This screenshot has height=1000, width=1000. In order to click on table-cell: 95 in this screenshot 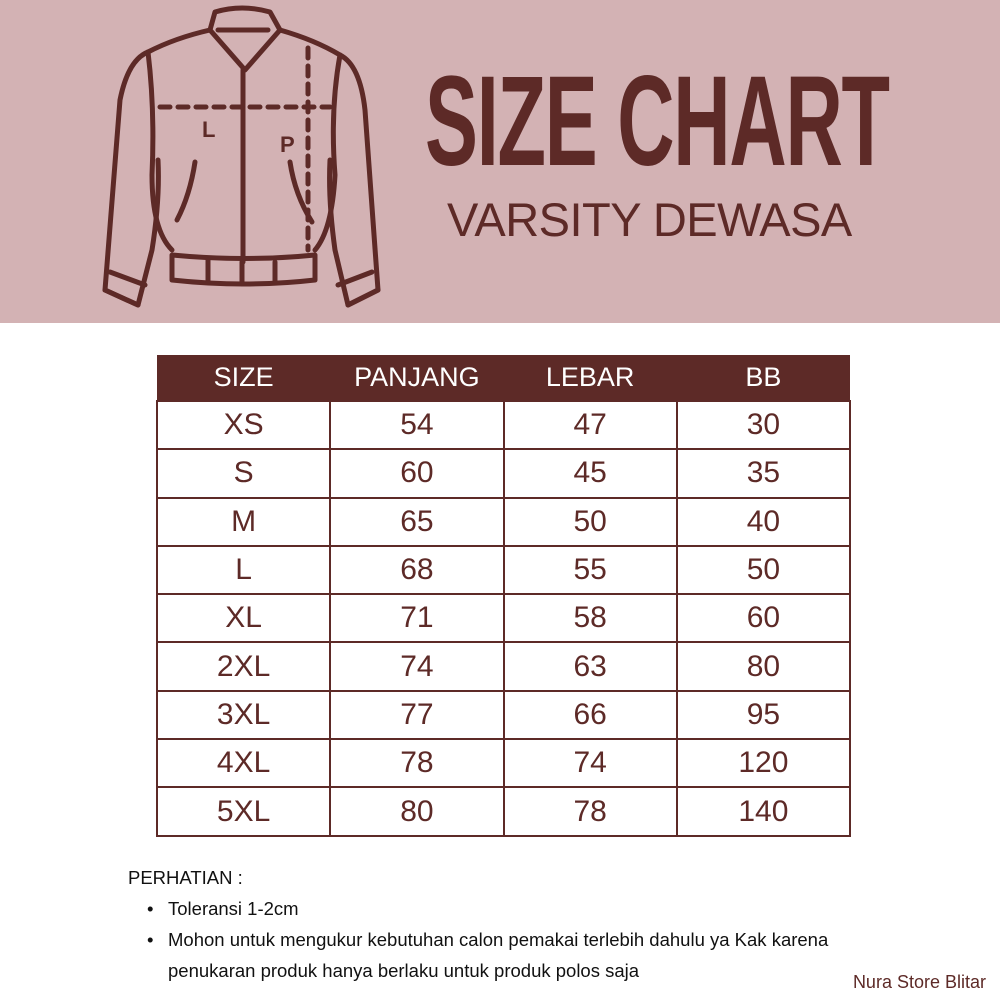, I will do `click(763, 715)`.